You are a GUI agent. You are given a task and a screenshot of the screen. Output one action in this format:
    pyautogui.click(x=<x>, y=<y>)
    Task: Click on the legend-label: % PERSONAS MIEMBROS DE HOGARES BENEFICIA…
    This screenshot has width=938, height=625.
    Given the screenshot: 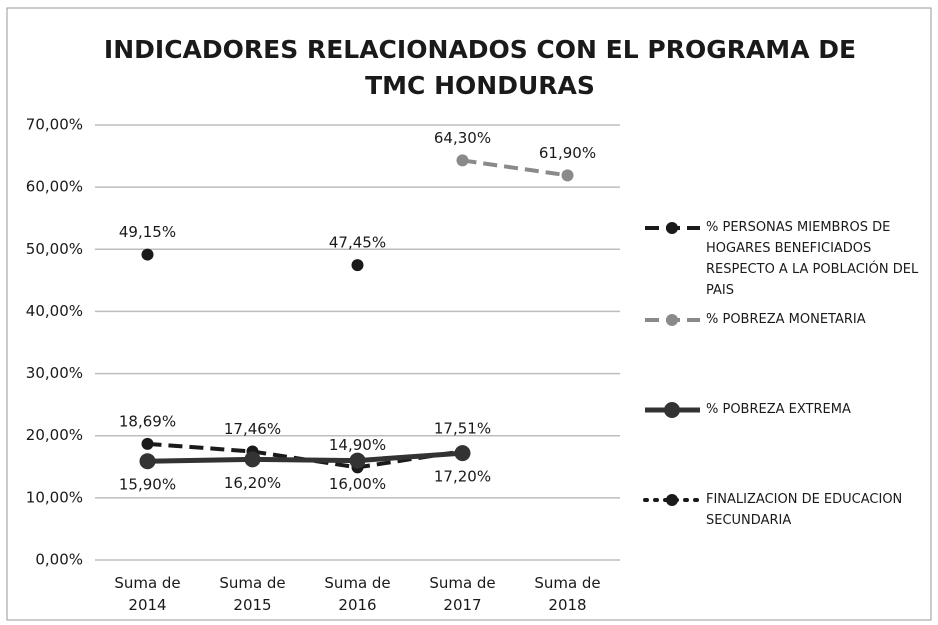 What is the action you would take?
    pyautogui.click(x=812, y=259)
    